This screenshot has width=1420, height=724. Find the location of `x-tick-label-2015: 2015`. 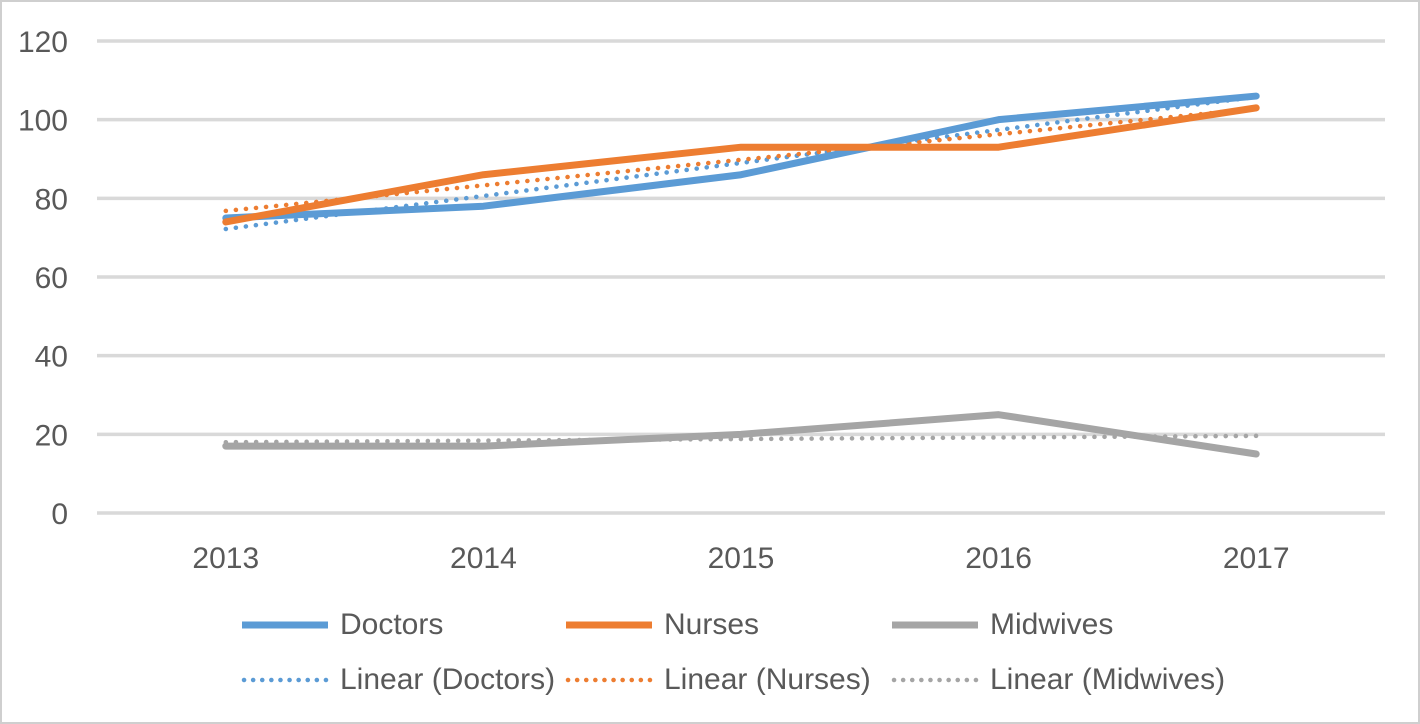

x-tick-label-2015: 2015 is located at coordinates (741, 558).